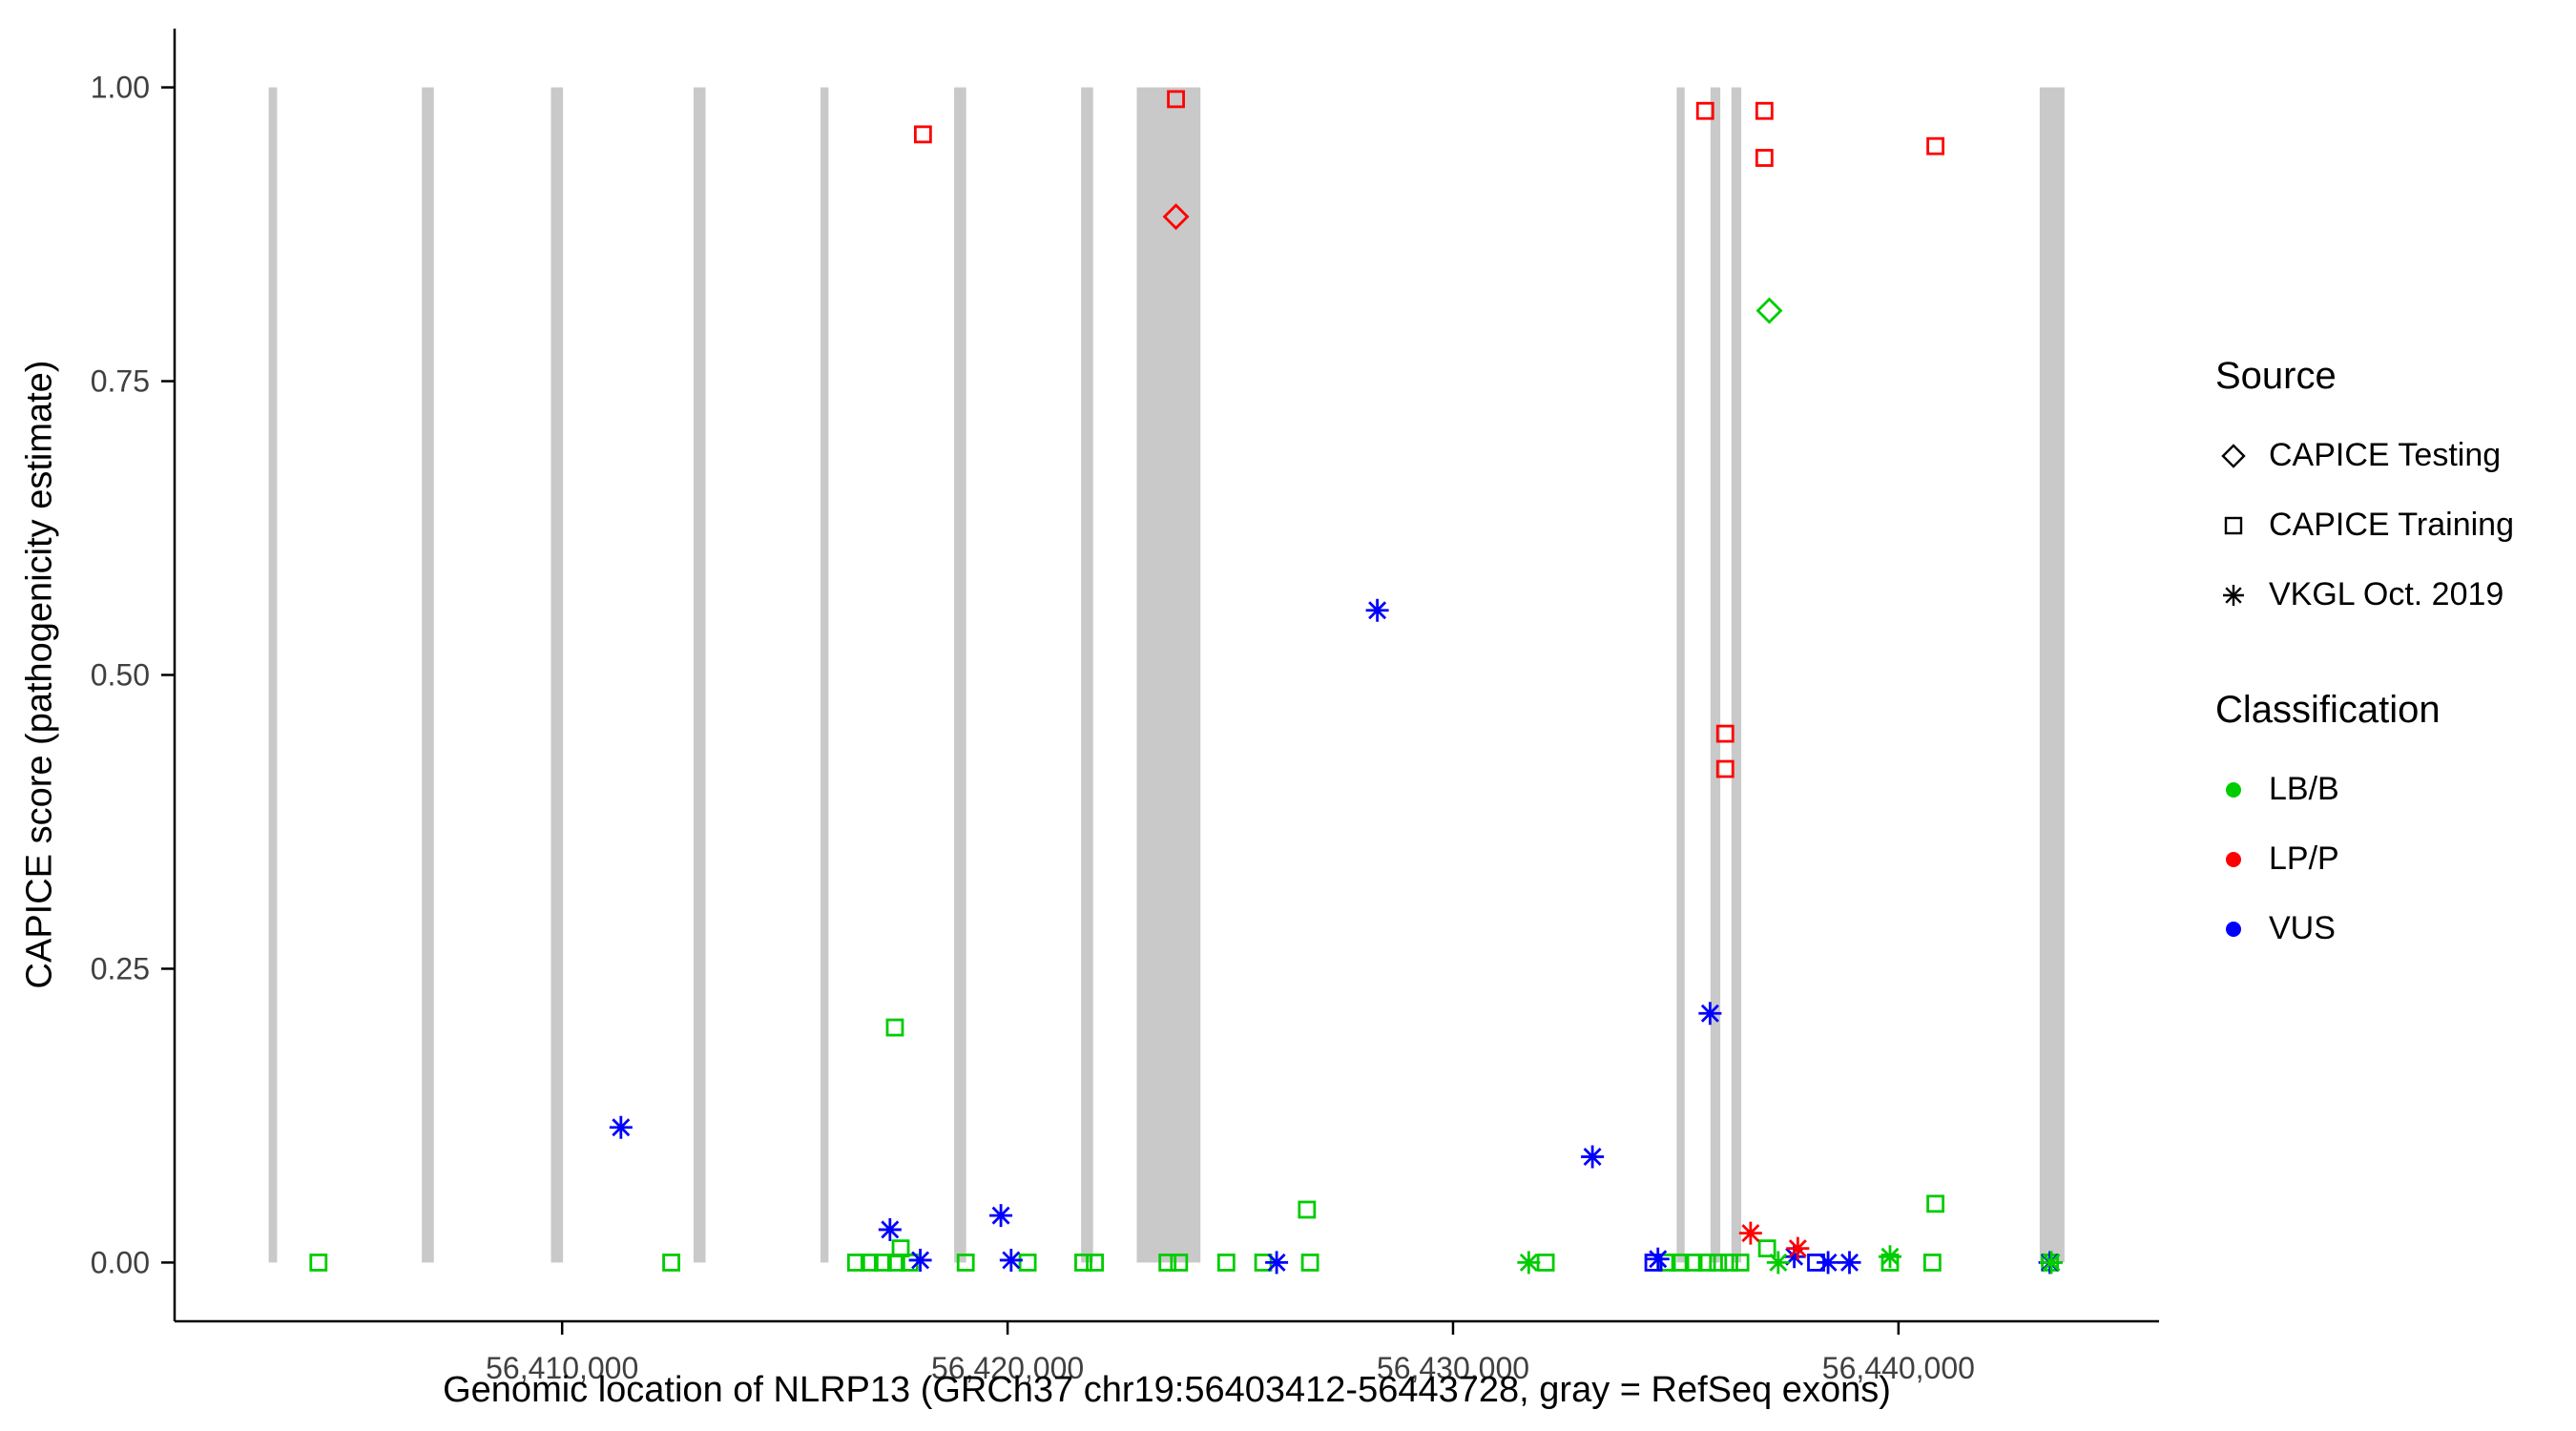  I want to click on legend-item-lpp: LP/P, so click(2364, 859).